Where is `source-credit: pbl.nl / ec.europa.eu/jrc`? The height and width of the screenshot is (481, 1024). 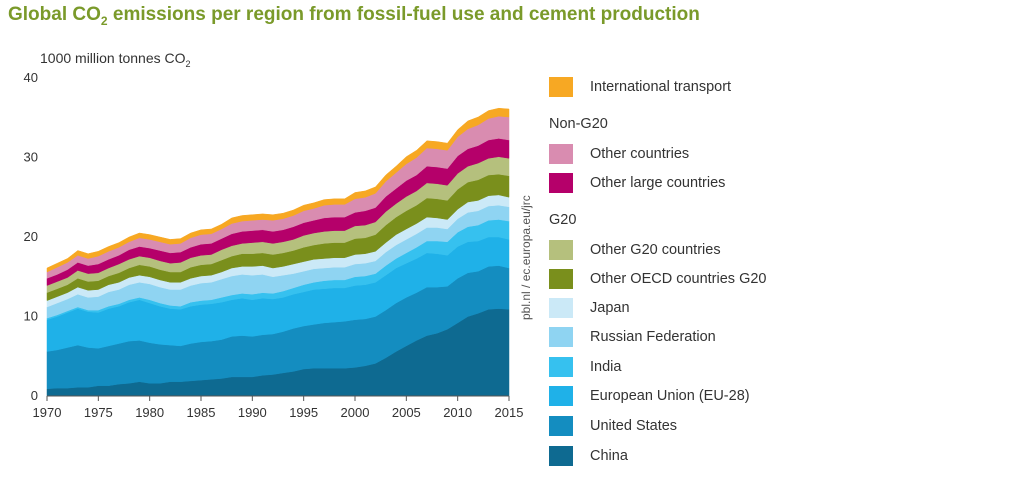
source-credit: pbl.nl / ec.europa.eu/jrc is located at coordinates (526, 257).